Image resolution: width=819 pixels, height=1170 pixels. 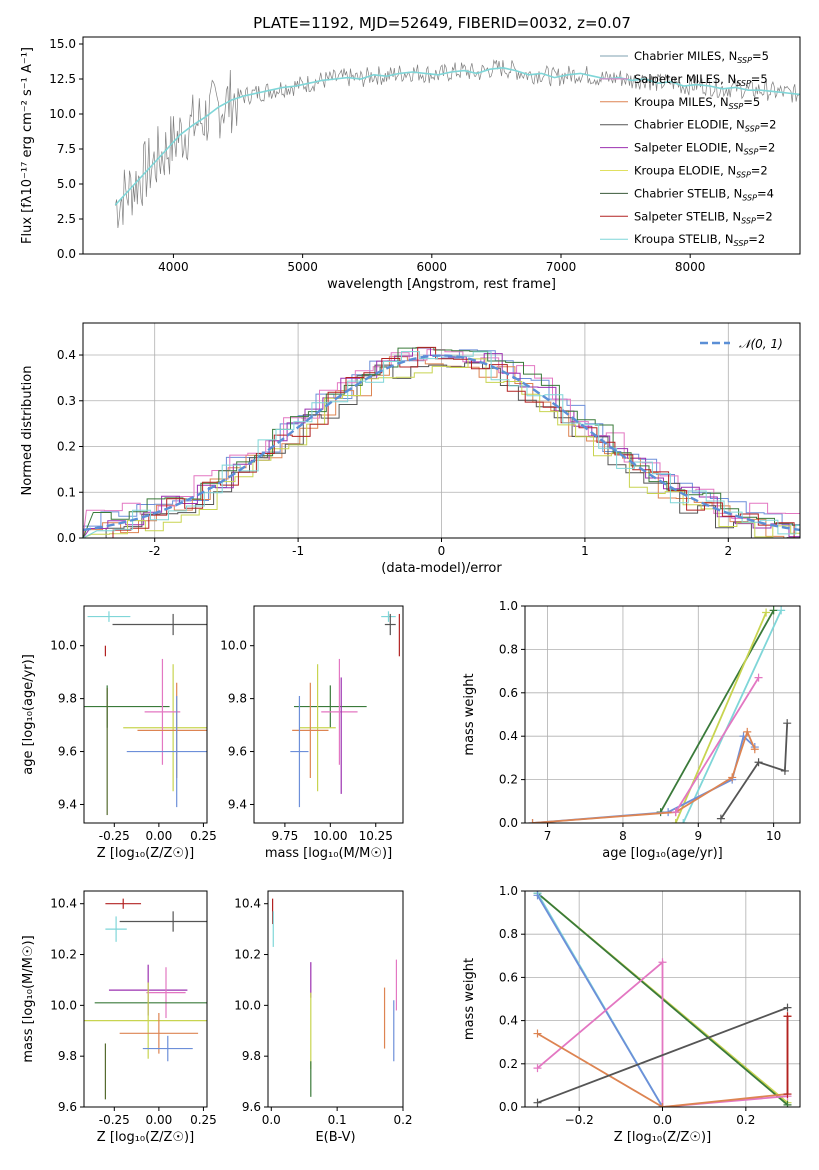 What do you see at coordinates (585, 551) in the screenshot?
I see `x-tick-label: 1` at bounding box center [585, 551].